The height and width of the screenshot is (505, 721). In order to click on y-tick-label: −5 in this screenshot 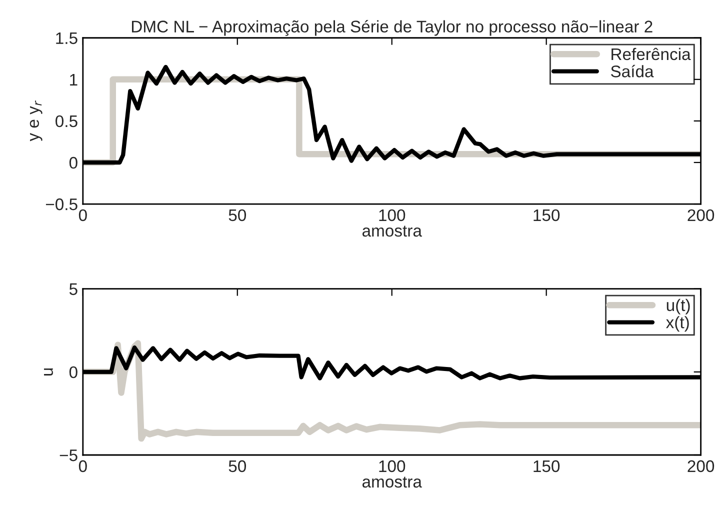, I will do `click(69, 456)`.